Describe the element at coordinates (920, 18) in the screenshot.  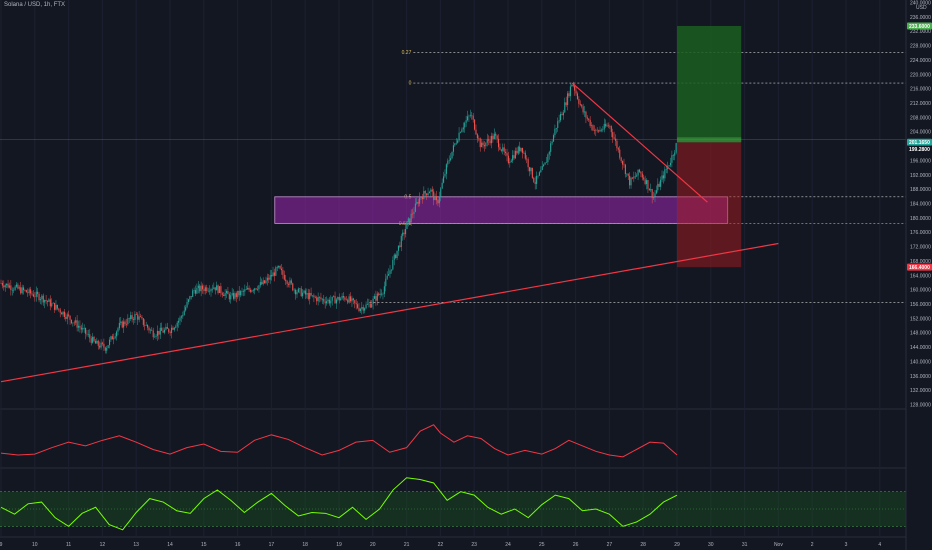
I see `price-tick-label: 236.0000` at that location.